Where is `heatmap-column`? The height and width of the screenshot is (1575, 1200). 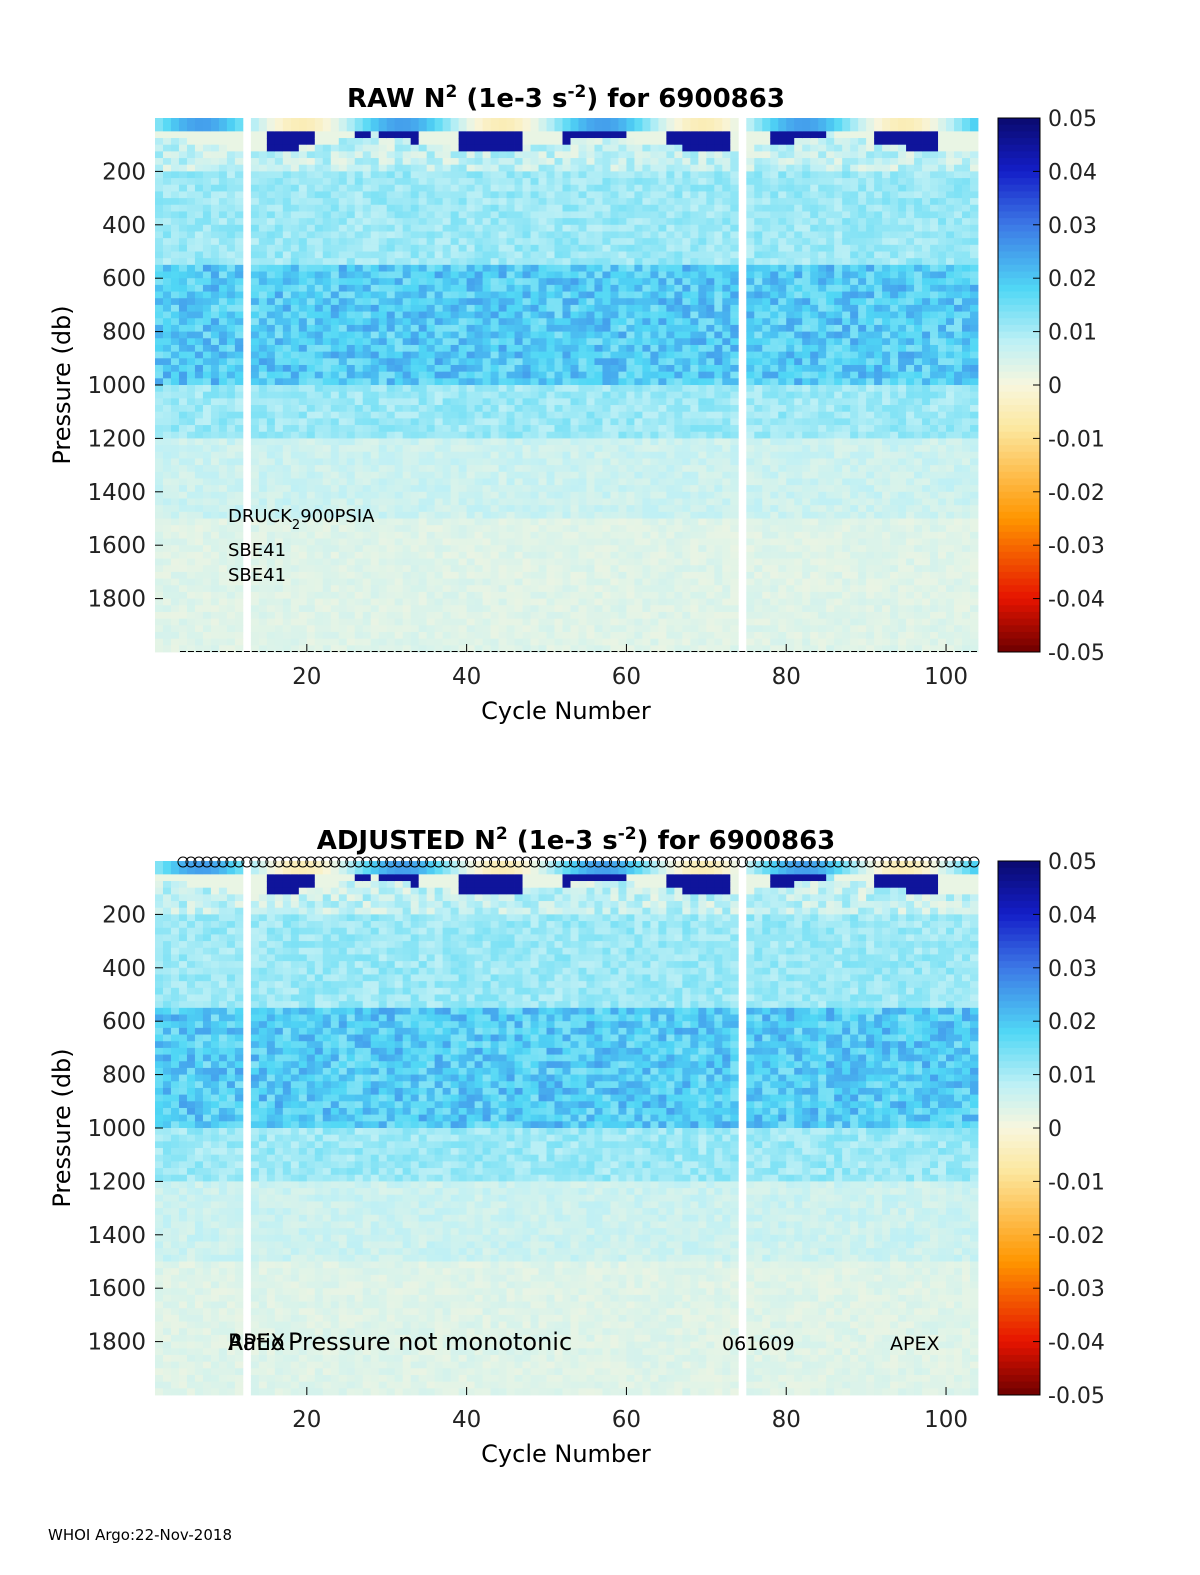 heatmap-column is located at coordinates (494, 385).